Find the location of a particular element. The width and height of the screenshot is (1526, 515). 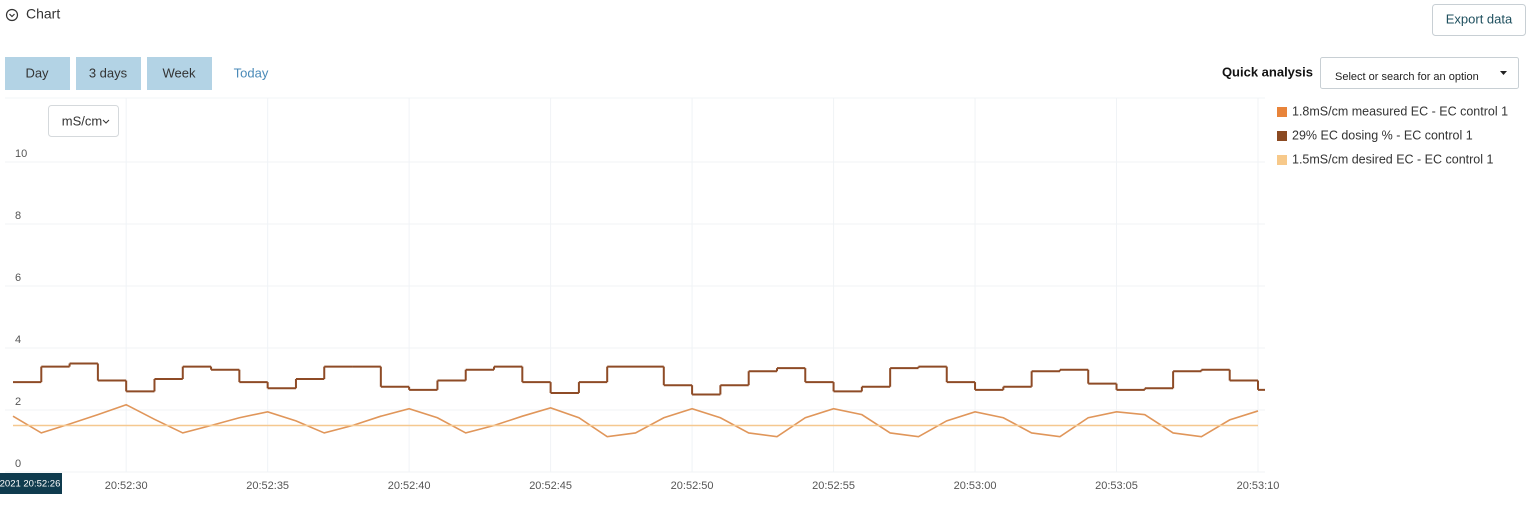

range-button-label: Week is located at coordinates (179, 72).